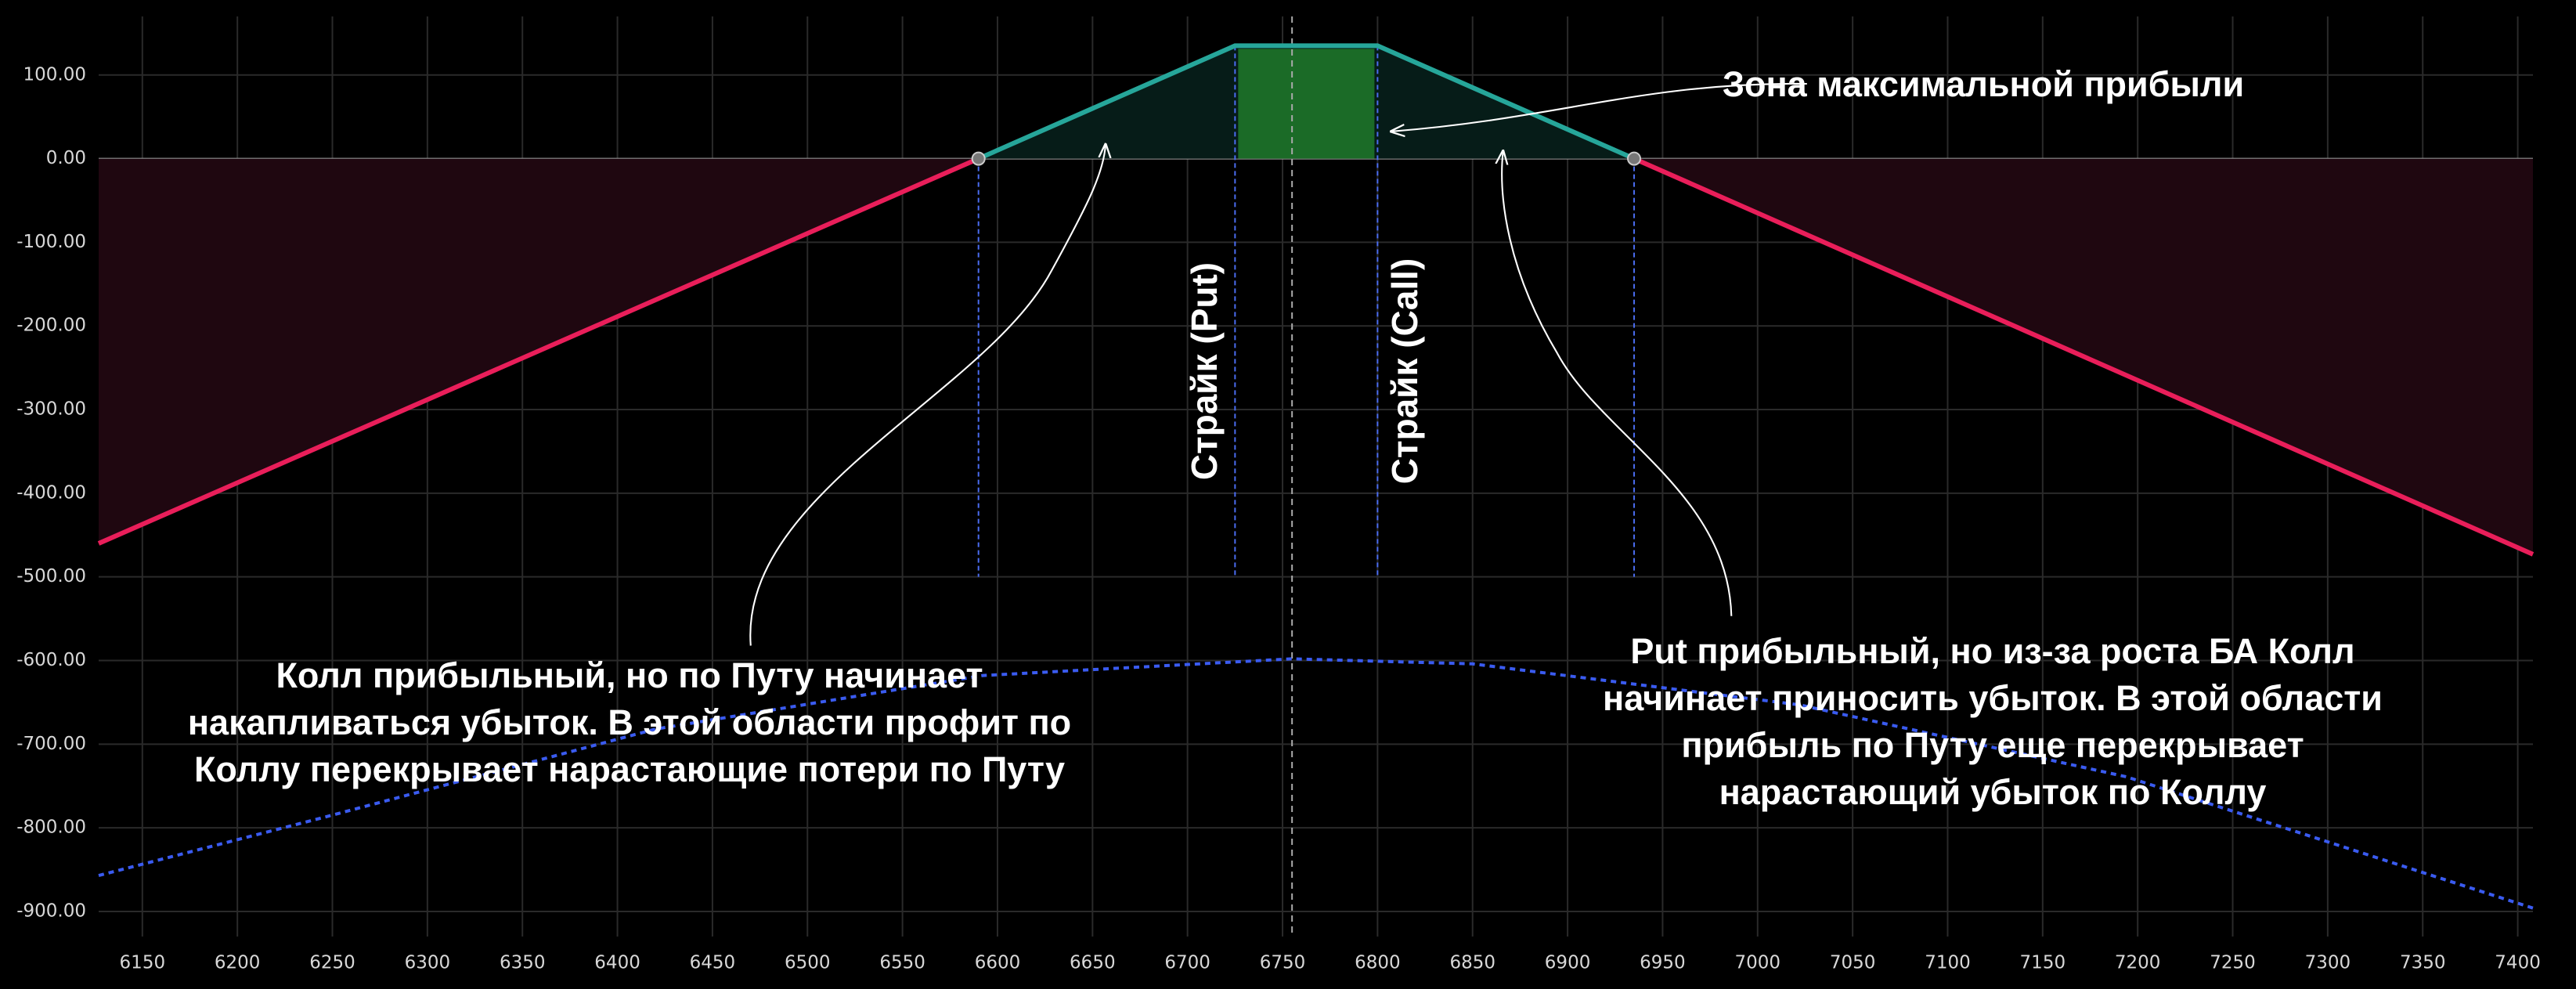 The height and width of the screenshot is (989, 2576). What do you see at coordinates (51, 911) in the screenshot?
I see `y-tick-label: -900.00` at bounding box center [51, 911].